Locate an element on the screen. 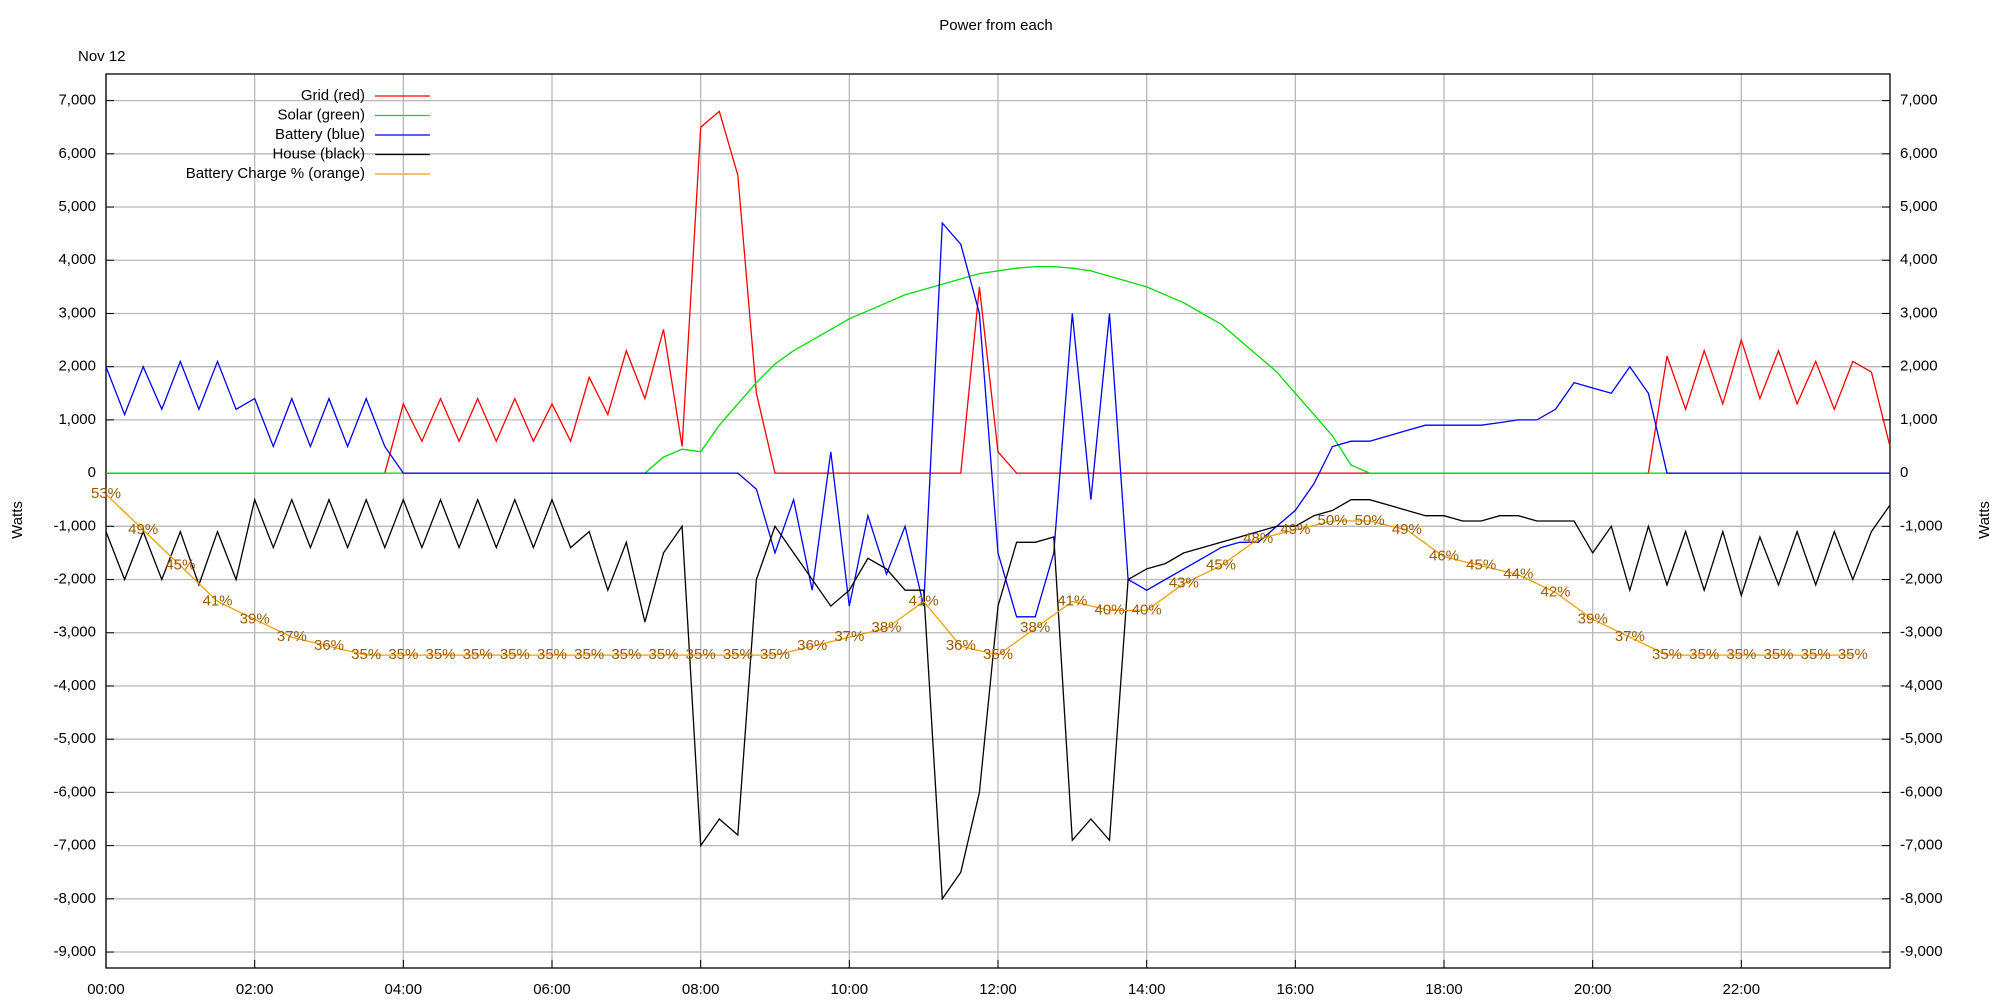 The width and height of the screenshot is (2000, 1000). legend-label: Battery (blue) is located at coordinates (320, 134).